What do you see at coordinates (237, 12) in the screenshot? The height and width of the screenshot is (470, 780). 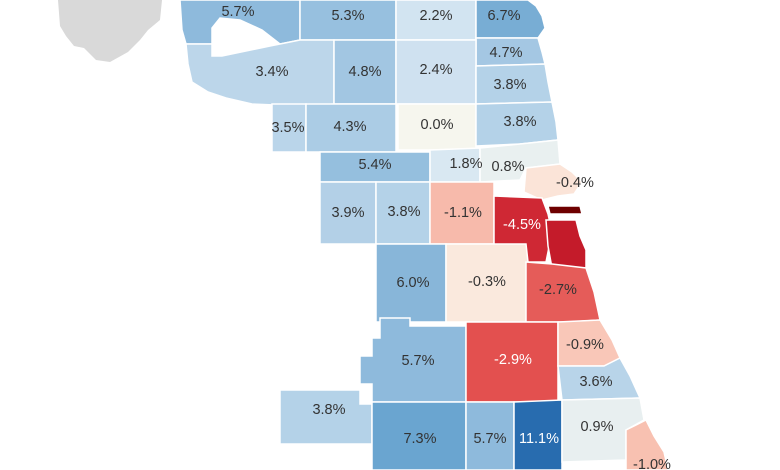 I see `region-label-far-north-west: 5.7%` at bounding box center [237, 12].